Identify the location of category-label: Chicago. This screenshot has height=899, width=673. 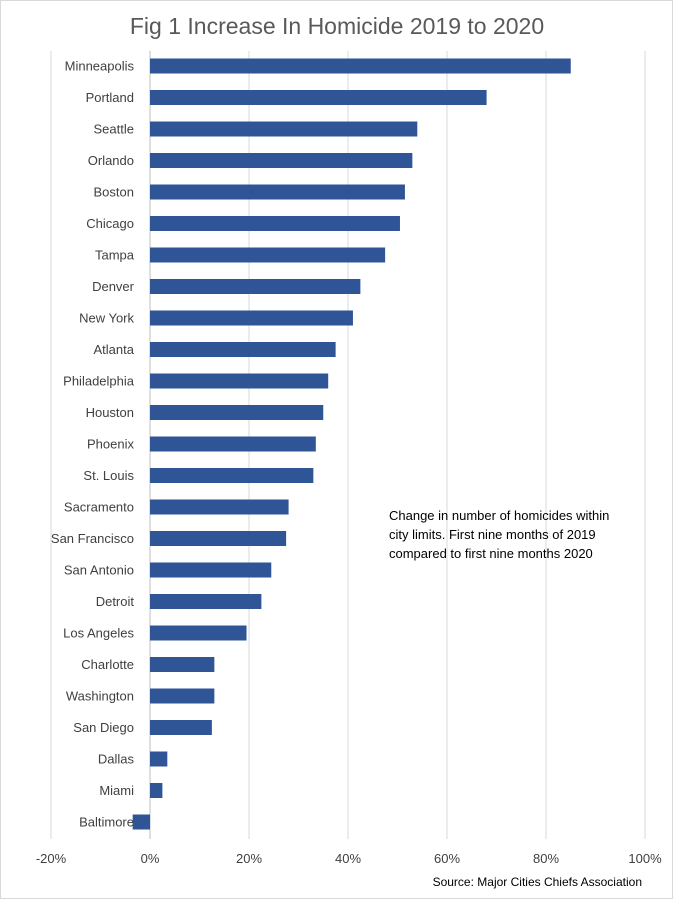
(110, 223).